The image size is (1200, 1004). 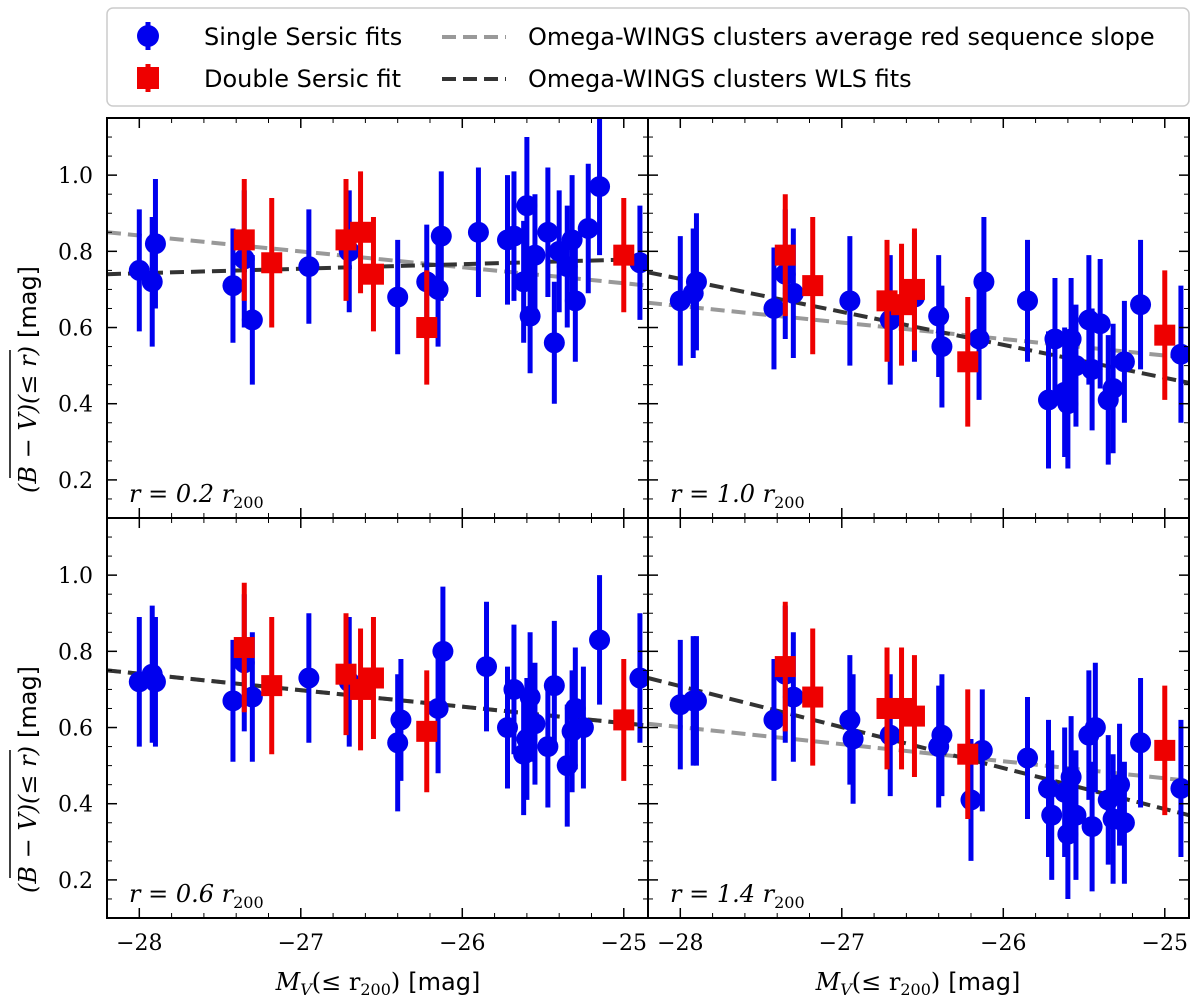 I want to click on panel-label: r = 0.2 r200, so click(x=196, y=496).